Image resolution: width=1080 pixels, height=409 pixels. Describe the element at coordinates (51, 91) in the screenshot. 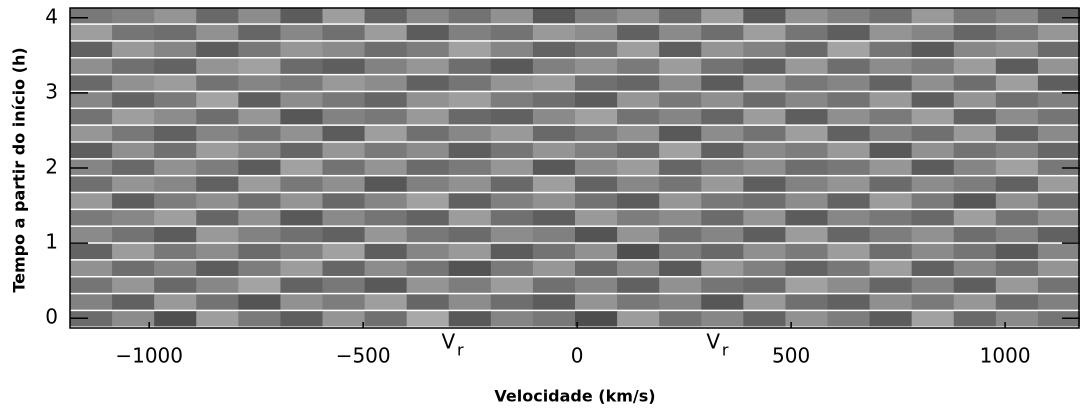

I see `y-tick-label: 3` at that location.